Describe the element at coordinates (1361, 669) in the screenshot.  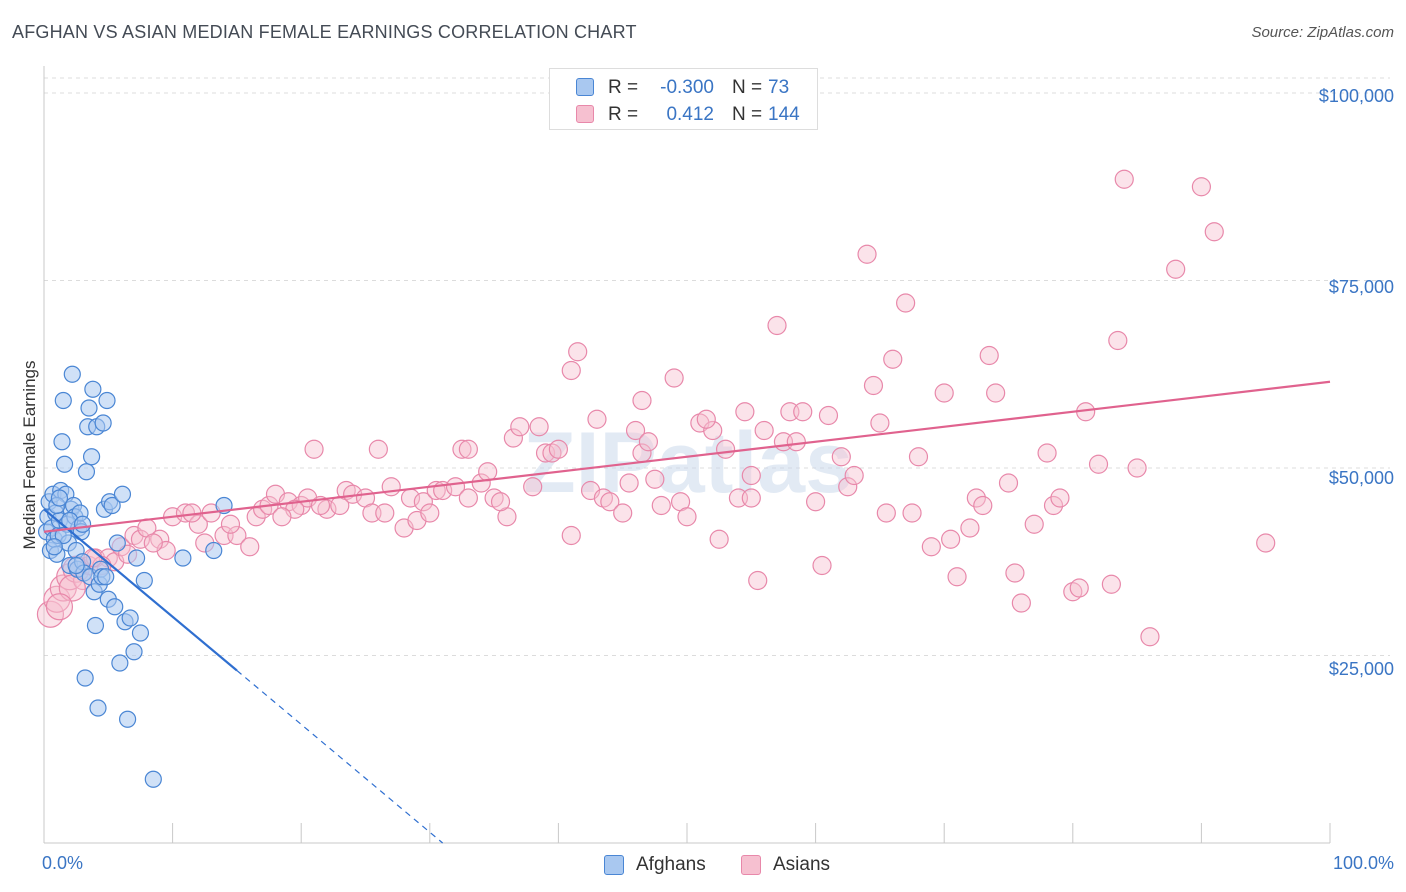
I see `y-tick-label-25000: $25,000` at that location.